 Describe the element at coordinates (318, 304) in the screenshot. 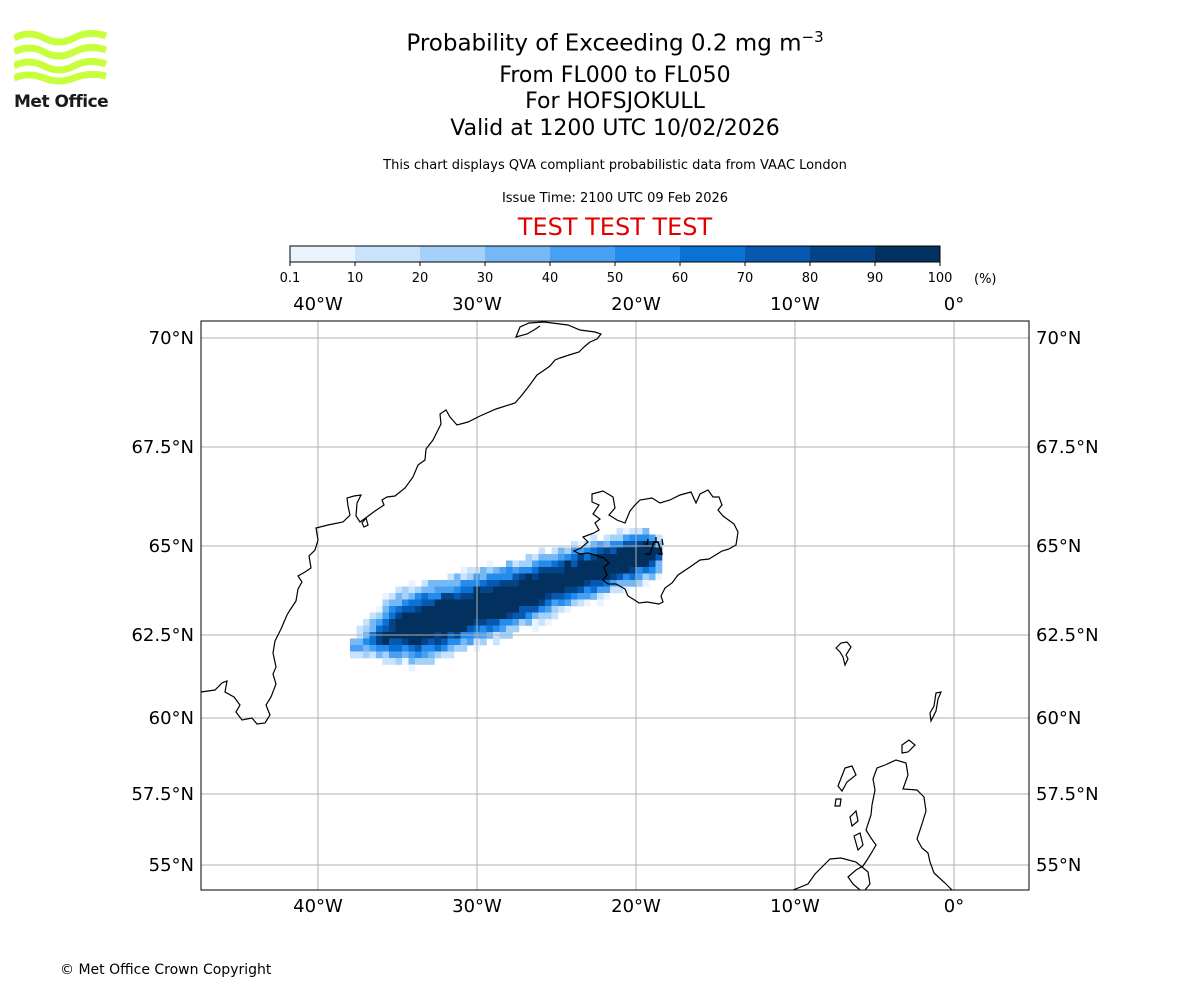

I see `lon-label-top: 40°W` at that location.